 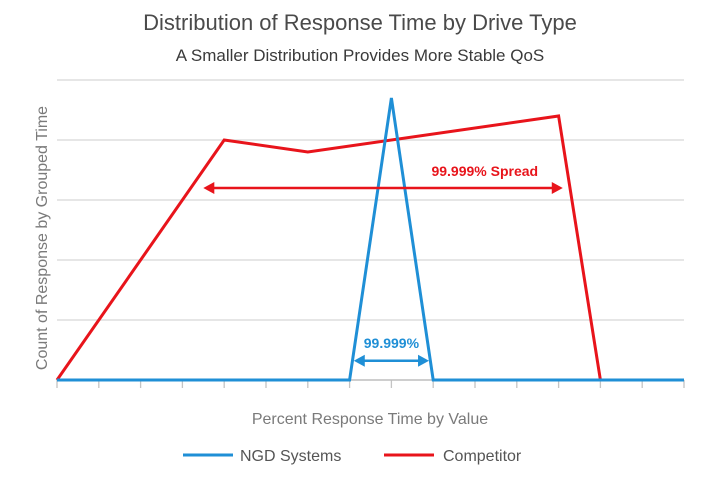 What do you see at coordinates (484, 171) in the screenshot?
I see `annotation-label: 99.999% Spread` at bounding box center [484, 171].